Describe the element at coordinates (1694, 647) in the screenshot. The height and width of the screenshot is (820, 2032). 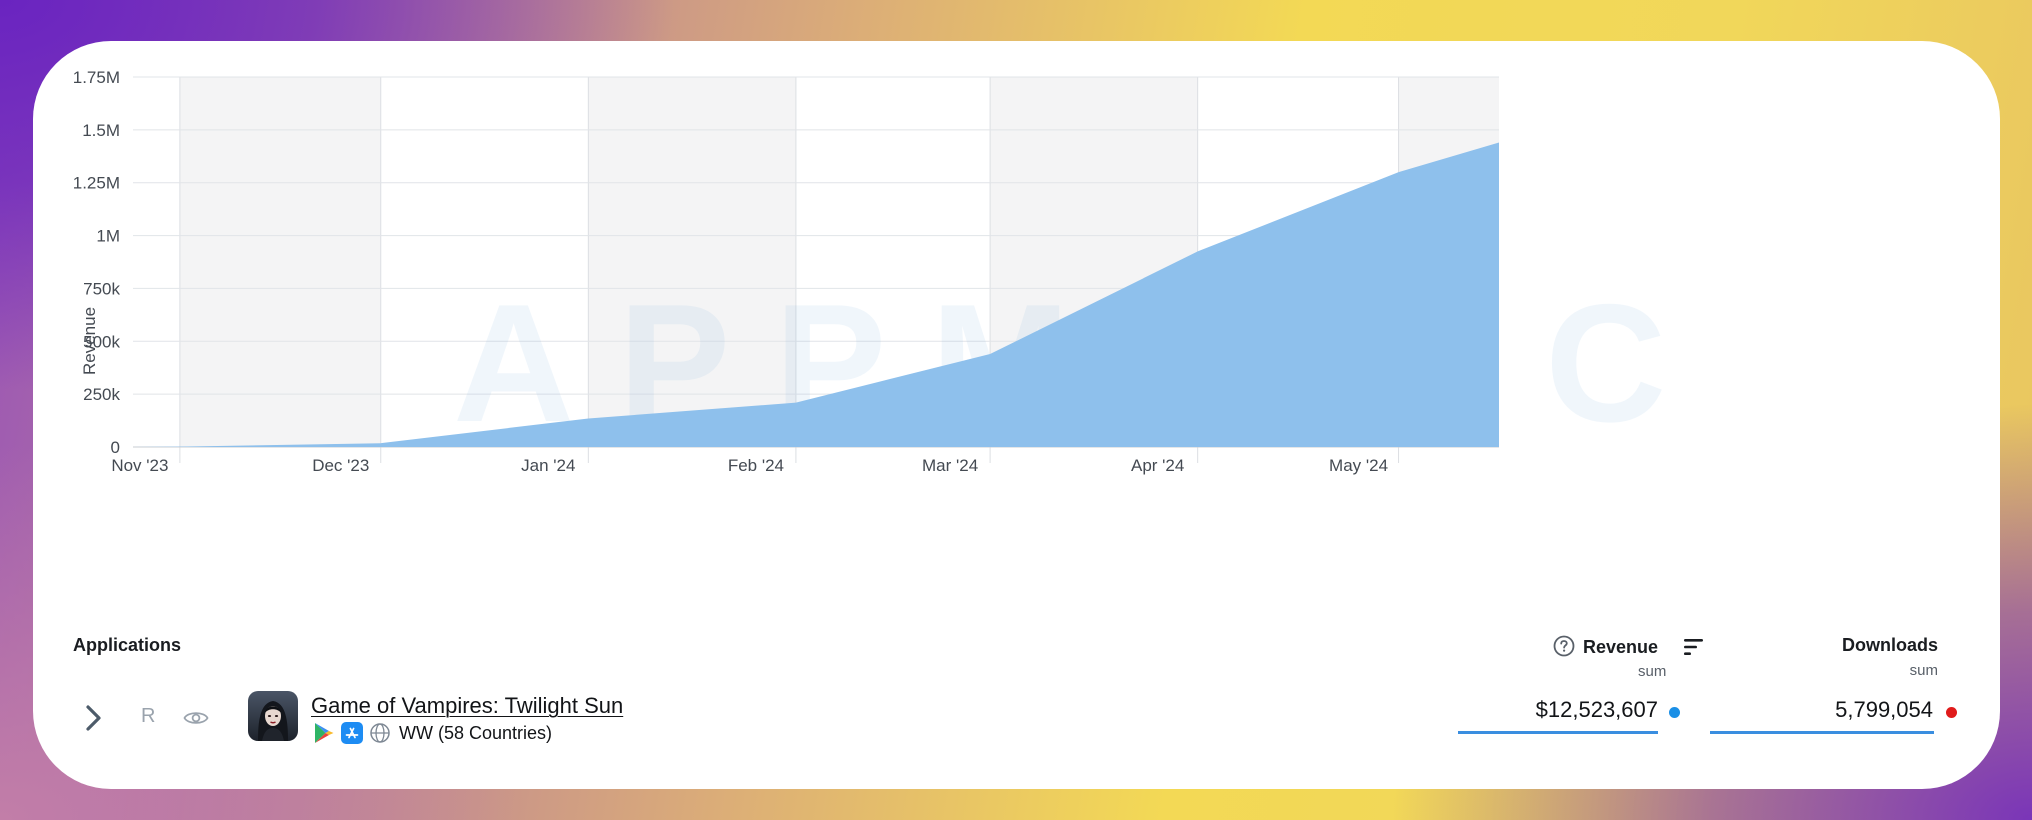
I see `sort-icon` at that location.